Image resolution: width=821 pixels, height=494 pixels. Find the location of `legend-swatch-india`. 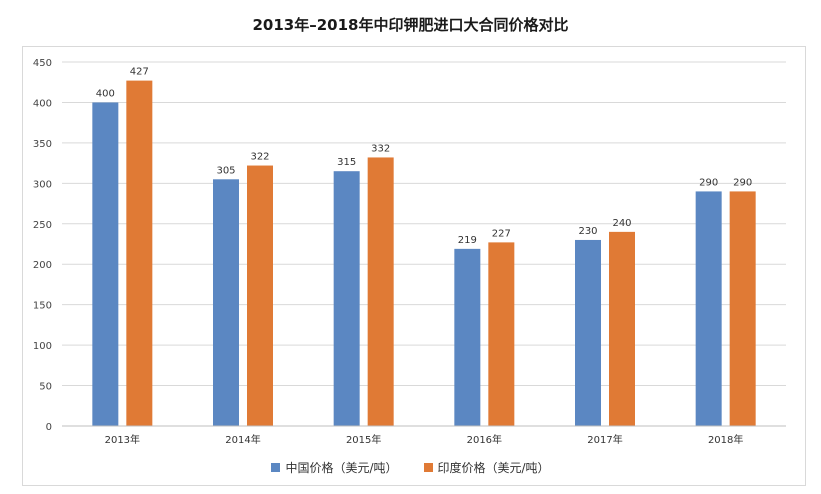

legend-swatch-india is located at coordinates (428, 467).